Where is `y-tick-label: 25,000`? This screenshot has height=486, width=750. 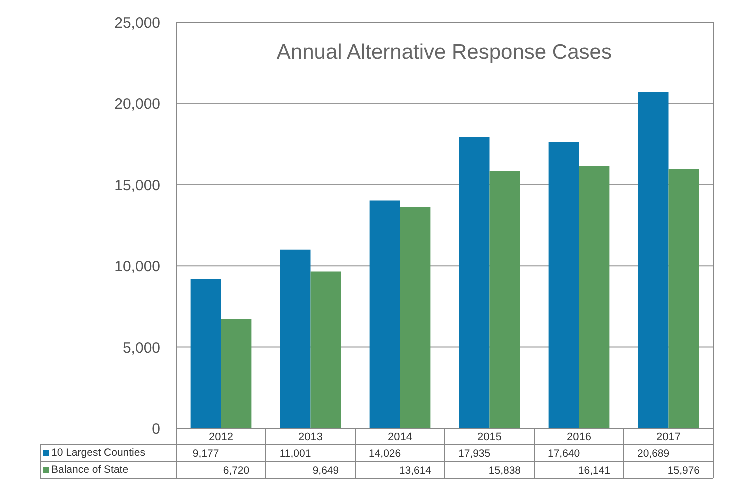 y-tick-label: 25,000 is located at coordinates (137, 23).